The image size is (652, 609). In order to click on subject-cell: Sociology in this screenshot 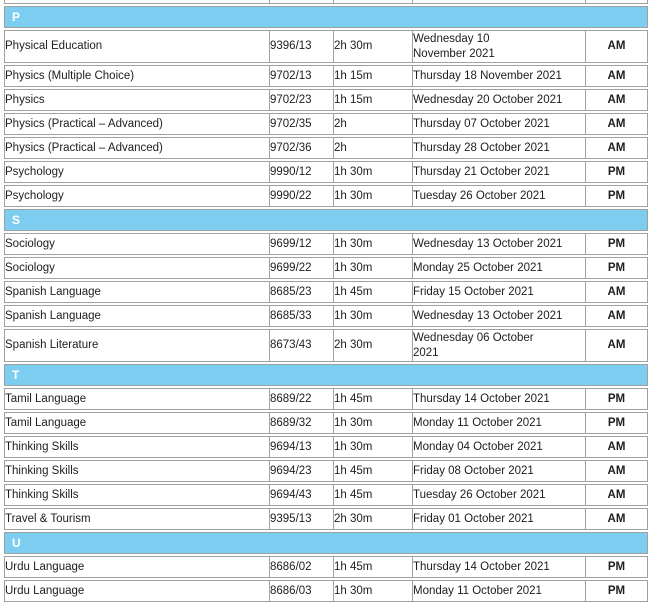, I will do `click(136, 244)`.